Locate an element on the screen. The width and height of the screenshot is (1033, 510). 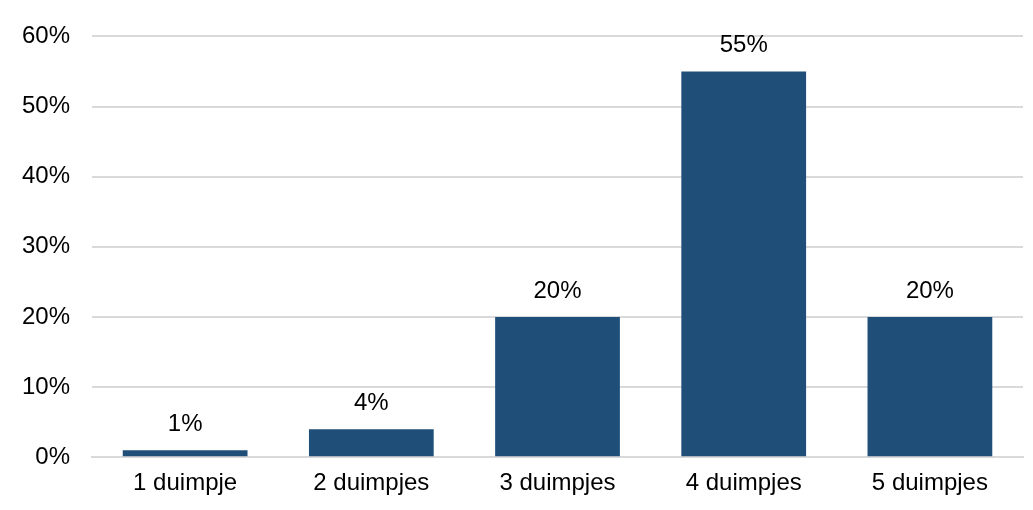
x-tick-label: 1 duimpje is located at coordinates (185, 482).